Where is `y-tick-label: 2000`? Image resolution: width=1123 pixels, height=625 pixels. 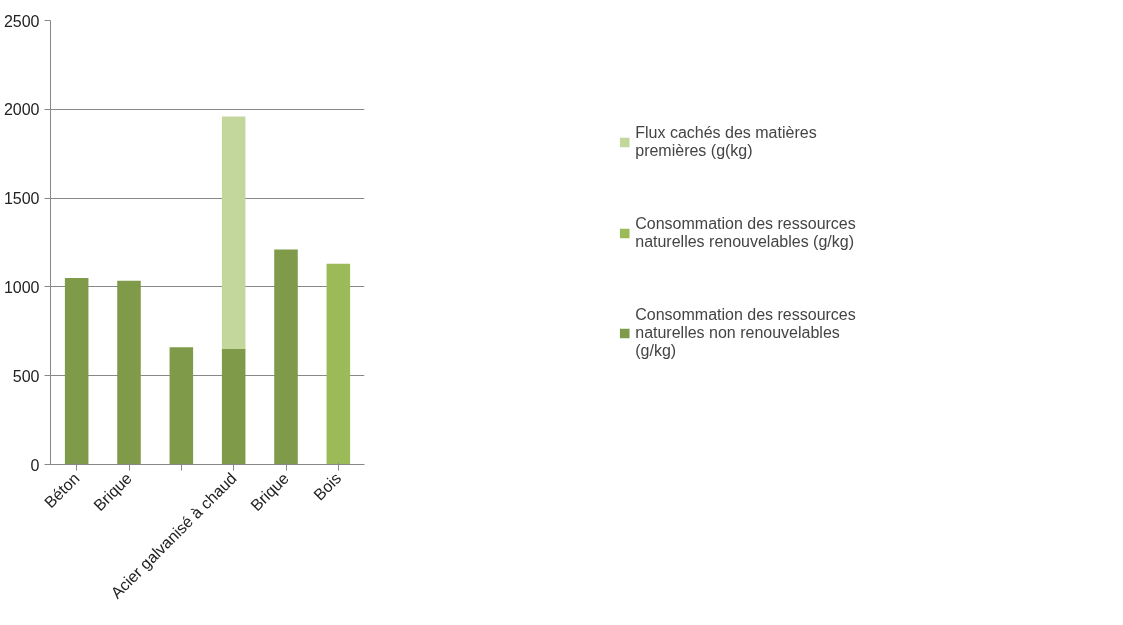
y-tick-label: 2000 is located at coordinates (21, 110).